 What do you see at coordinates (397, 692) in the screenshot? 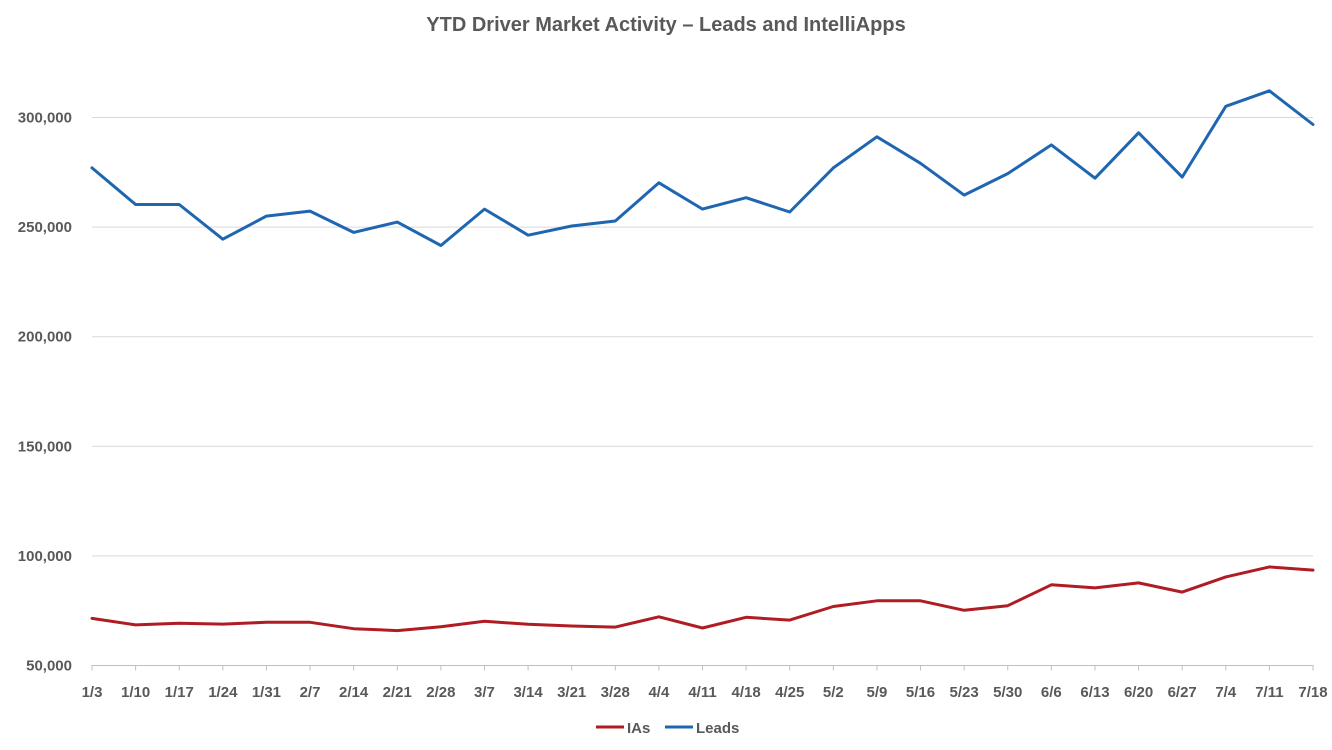
I see `x-tick-label: 2/21` at bounding box center [397, 692].